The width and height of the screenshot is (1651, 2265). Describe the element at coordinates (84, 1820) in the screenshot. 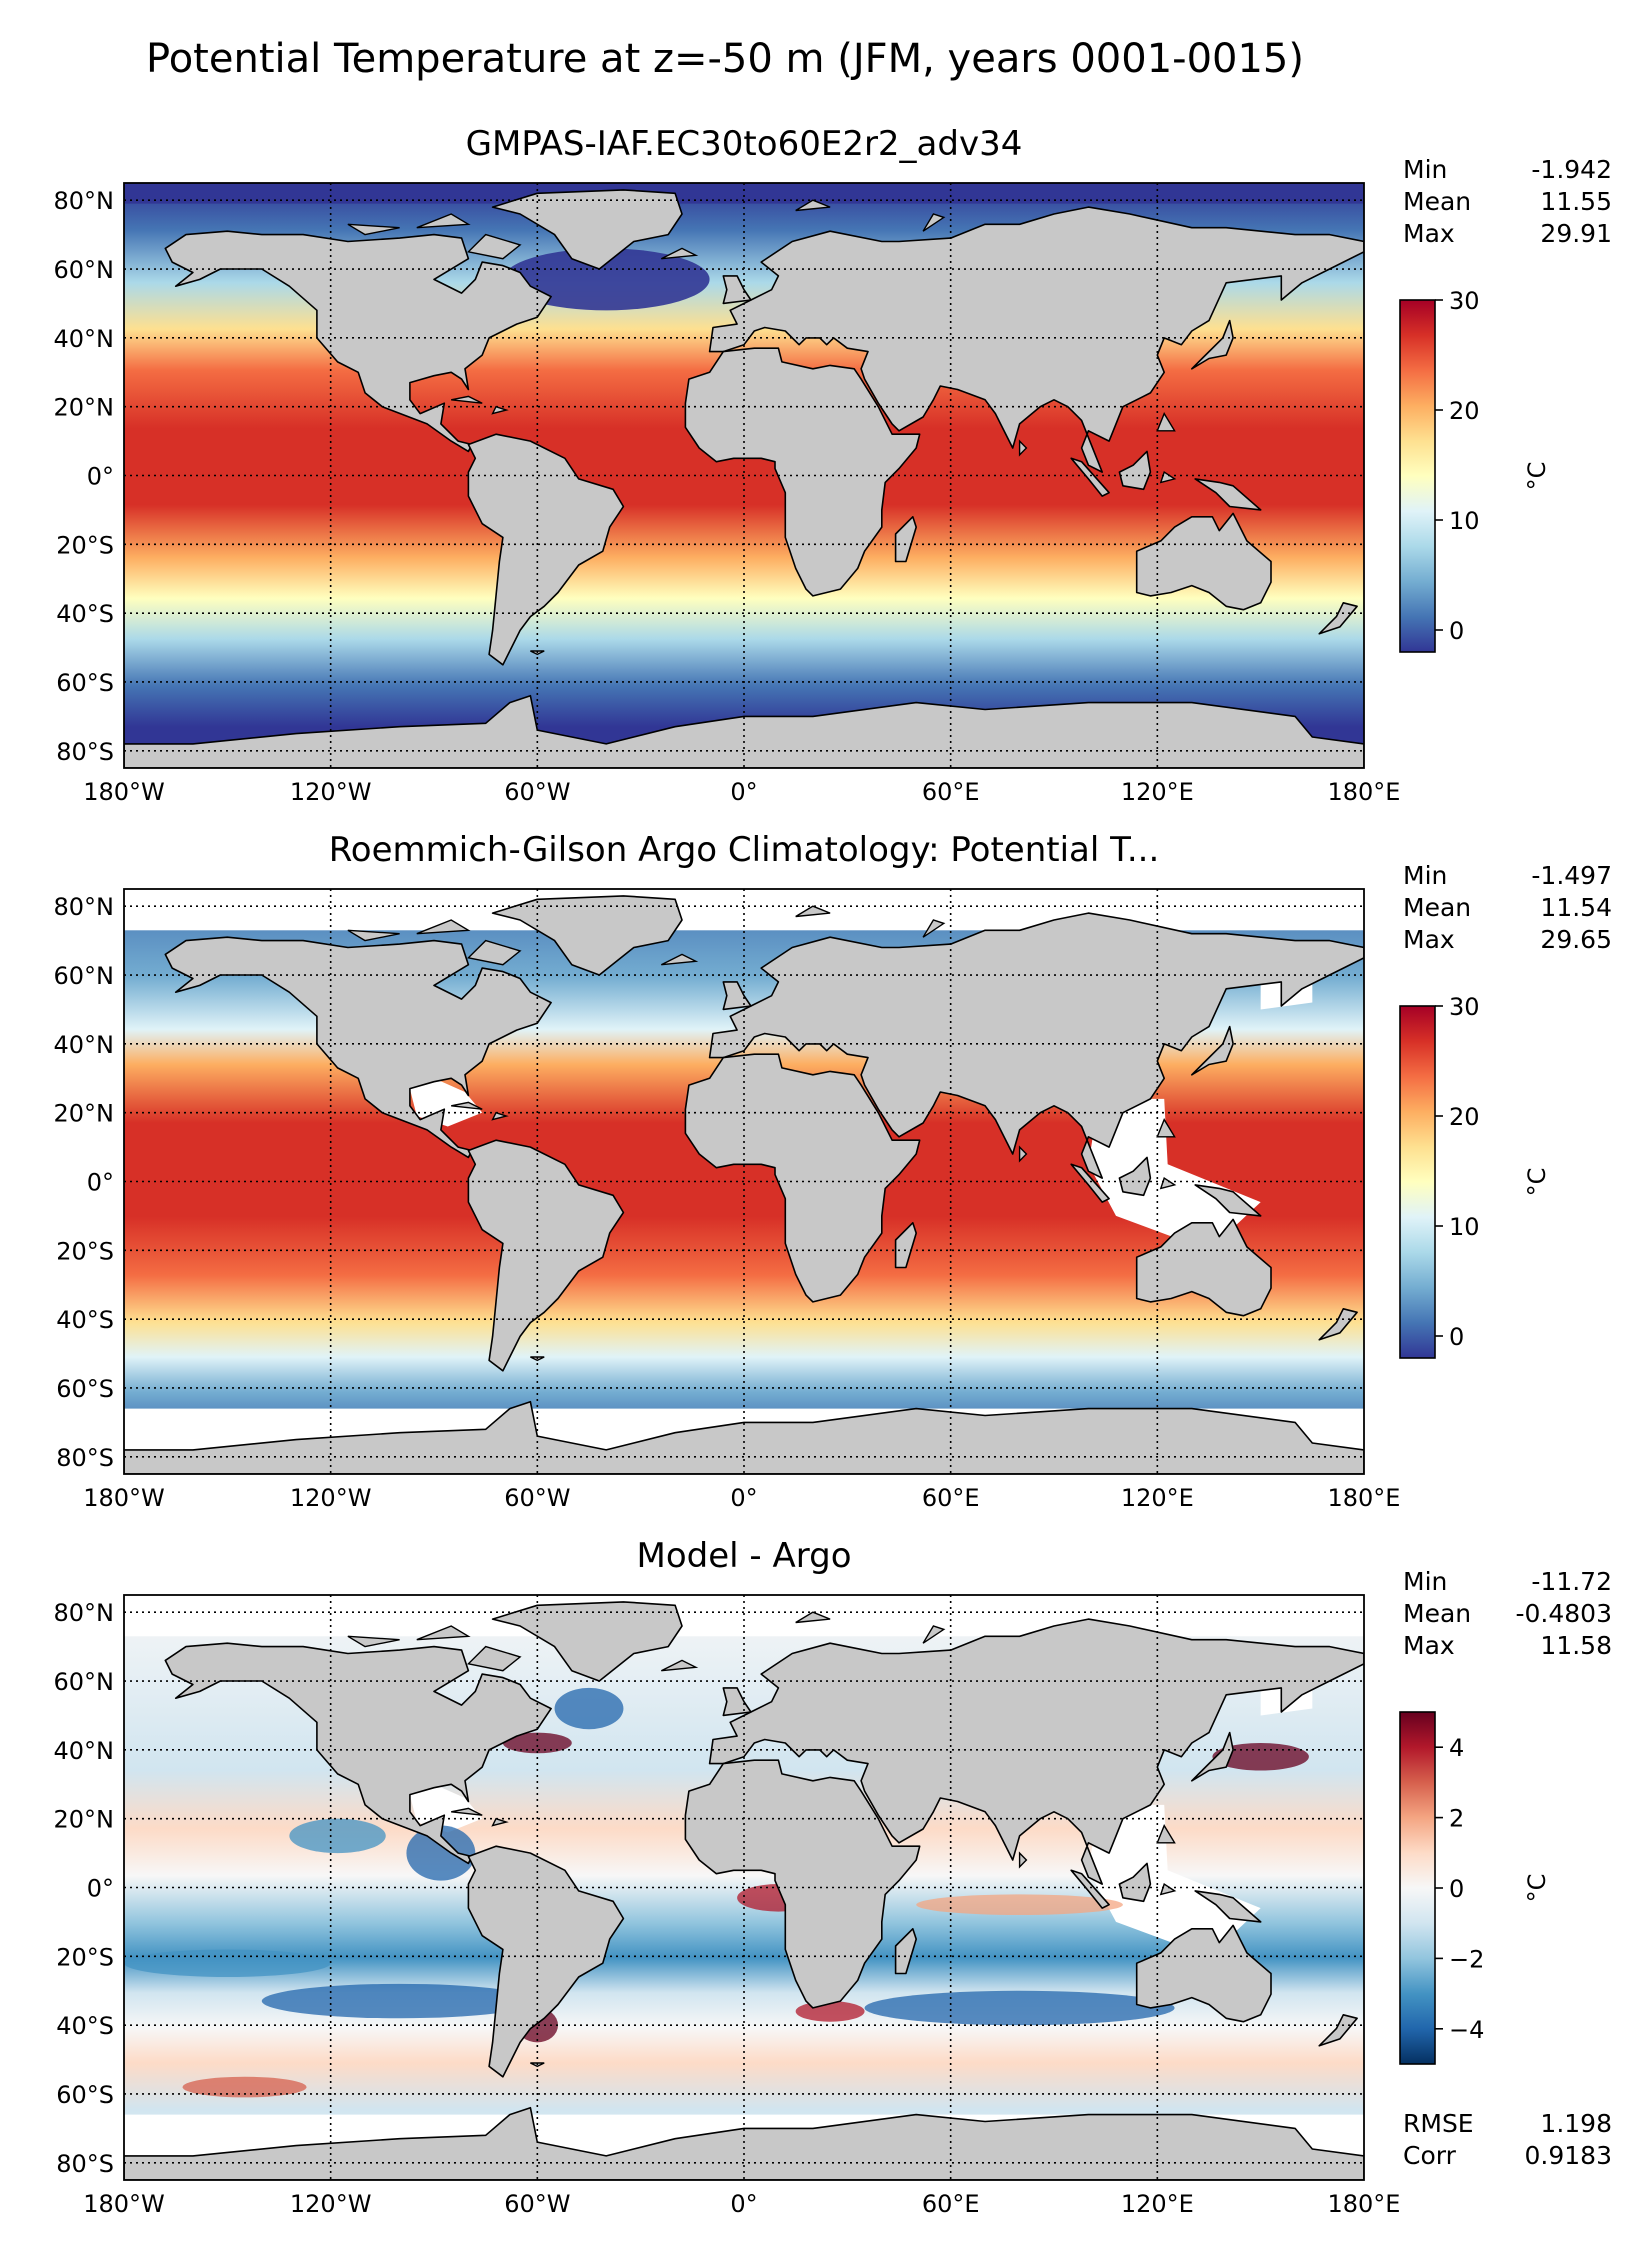

I see `y-tick-label: 20°N` at that location.